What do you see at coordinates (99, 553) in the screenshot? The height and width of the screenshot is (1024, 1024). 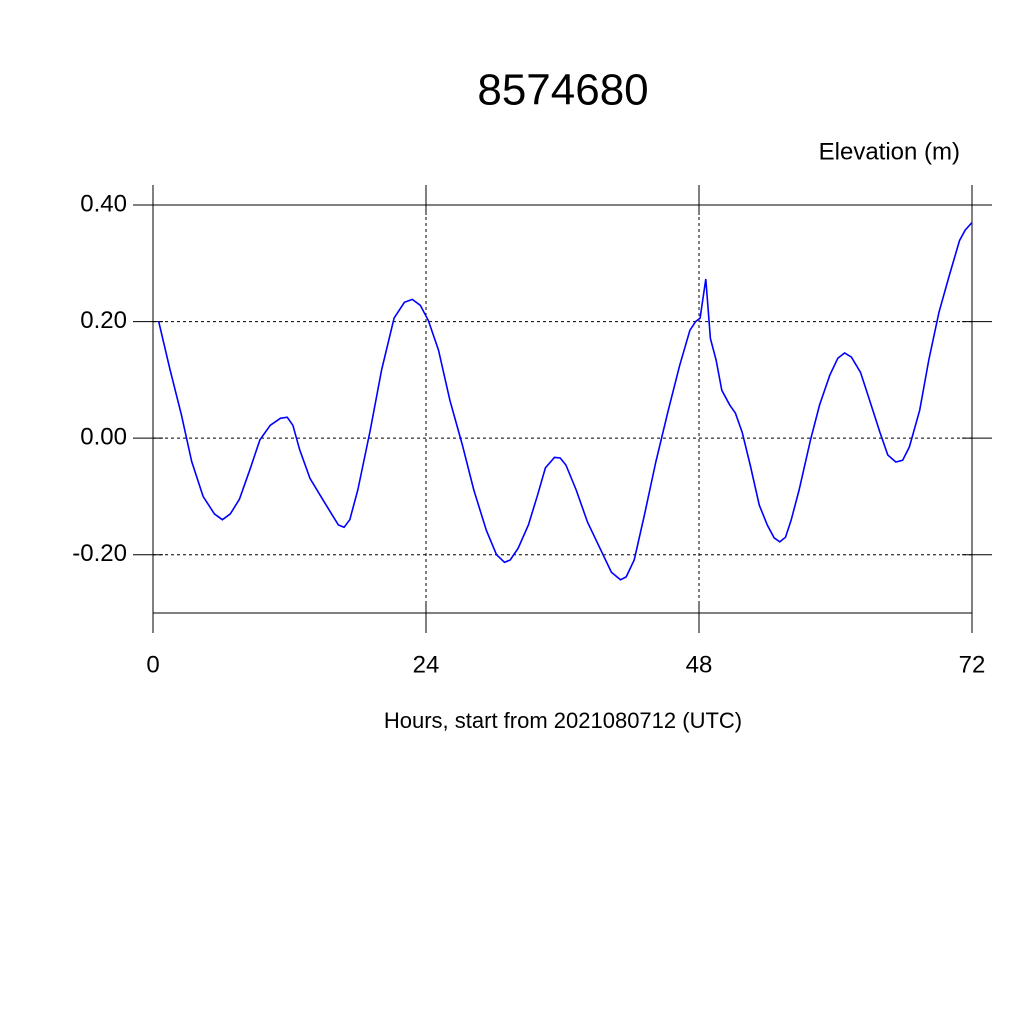 I see `y-tick-label: -0.20` at bounding box center [99, 553].